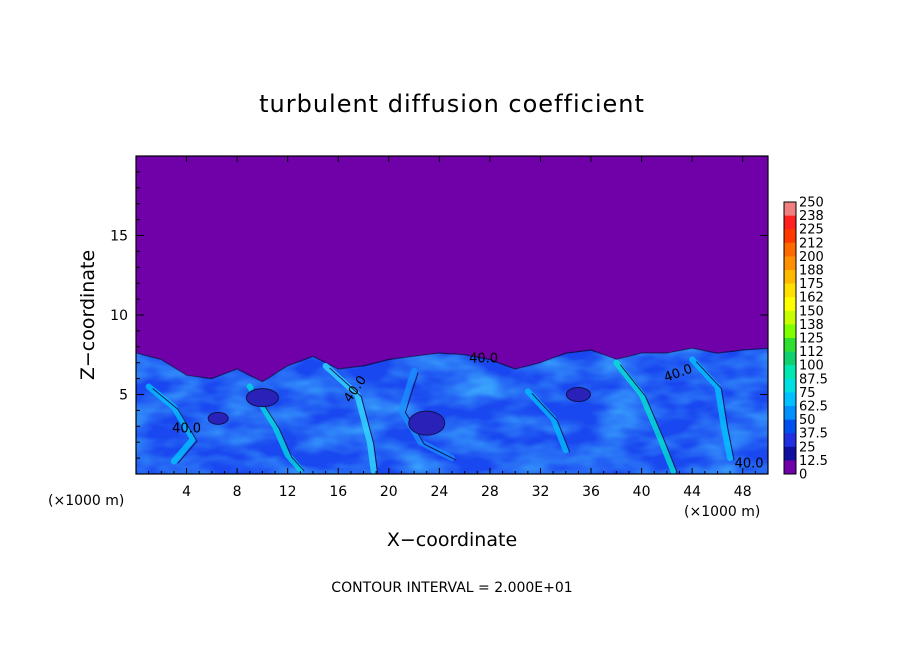 Image resolution: width=904 pixels, height=654 pixels. Describe the element at coordinates (439, 492) in the screenshot. I see `x-tick-label: 24` at that location.